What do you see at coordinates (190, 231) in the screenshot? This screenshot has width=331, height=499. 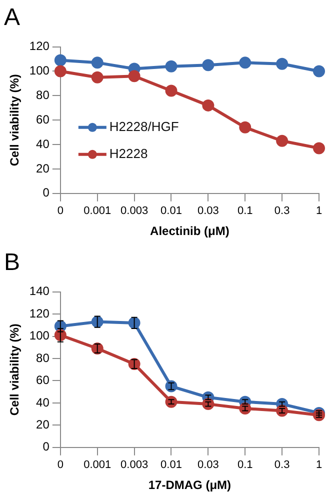 I see `x-axis-title: Alectinib (μM)` at bounding box center [190, 231].